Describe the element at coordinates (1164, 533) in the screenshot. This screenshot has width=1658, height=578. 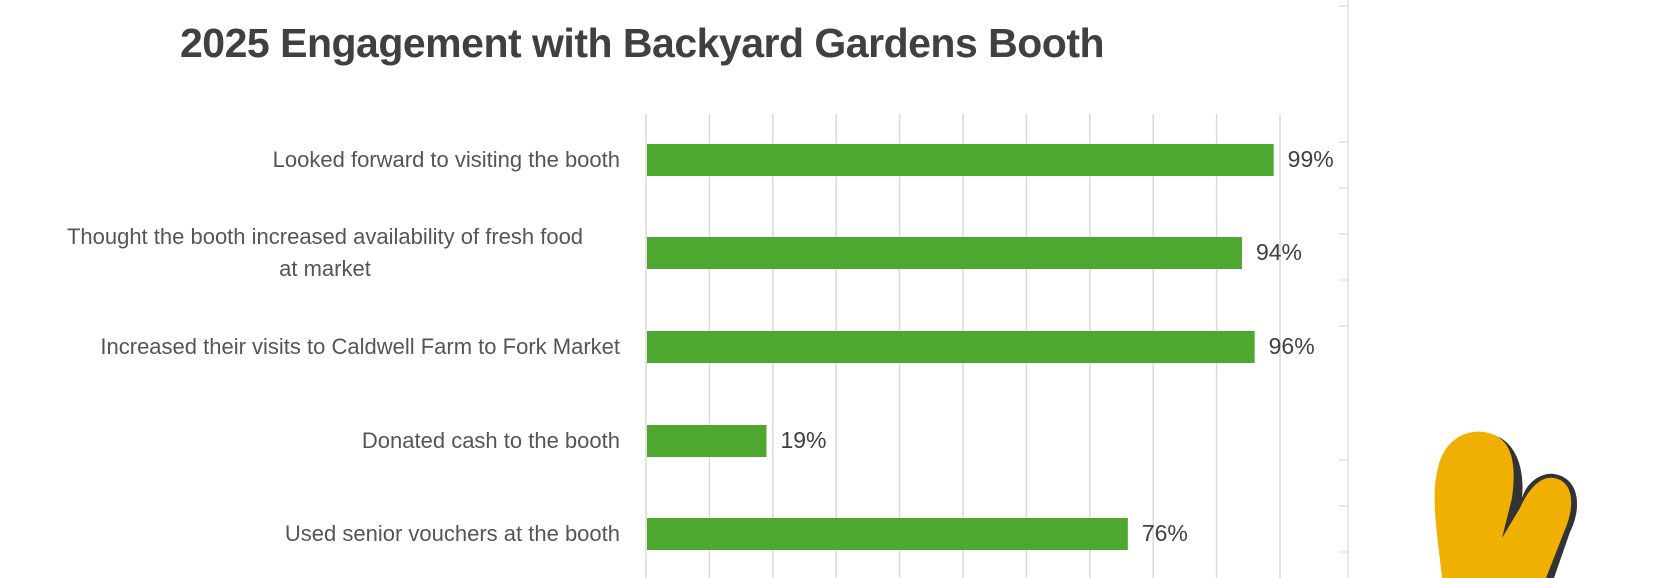
I see `data-label: 76%` at that location.